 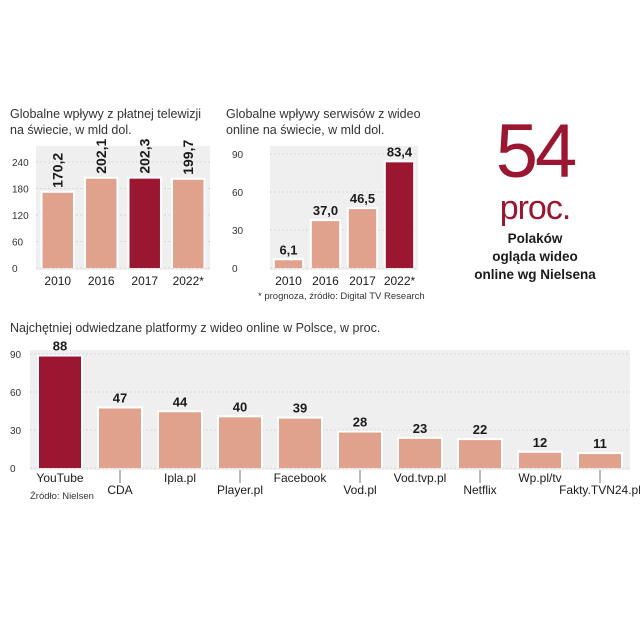 I want to click on chart3-category-label: Fakty.TVN24.pl, so click(x=599, y=490).